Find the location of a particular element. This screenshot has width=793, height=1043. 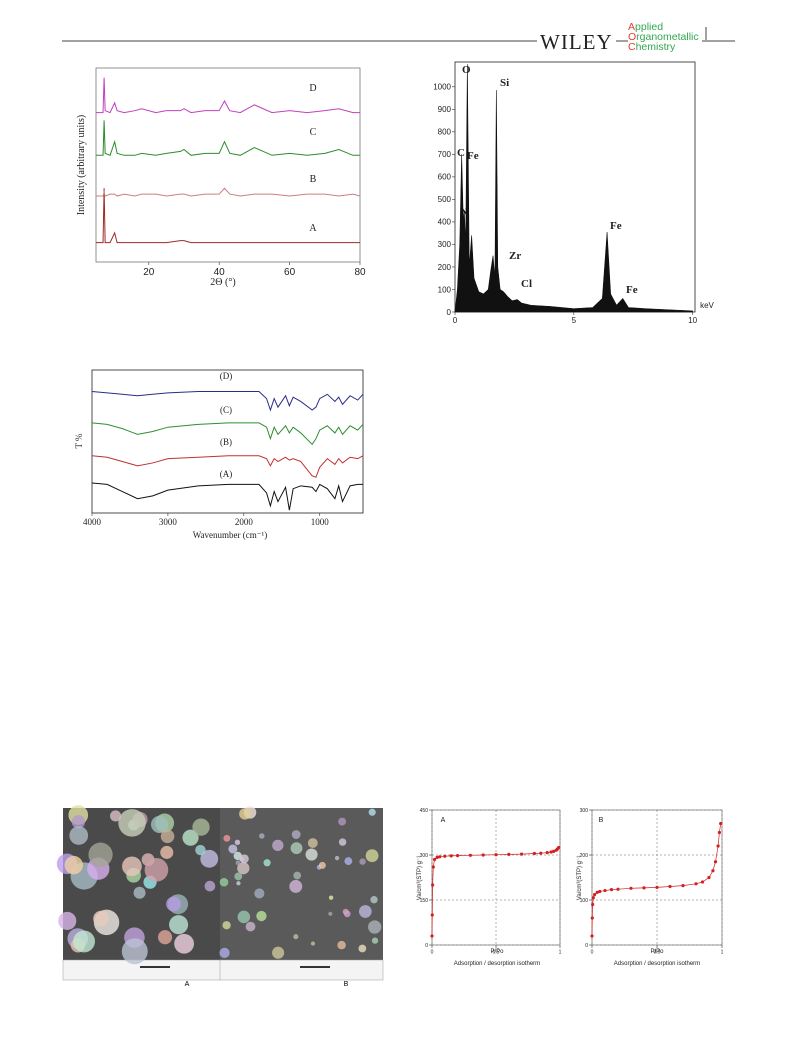

journal-word: Organometallic is located at coordinates (663, 37).